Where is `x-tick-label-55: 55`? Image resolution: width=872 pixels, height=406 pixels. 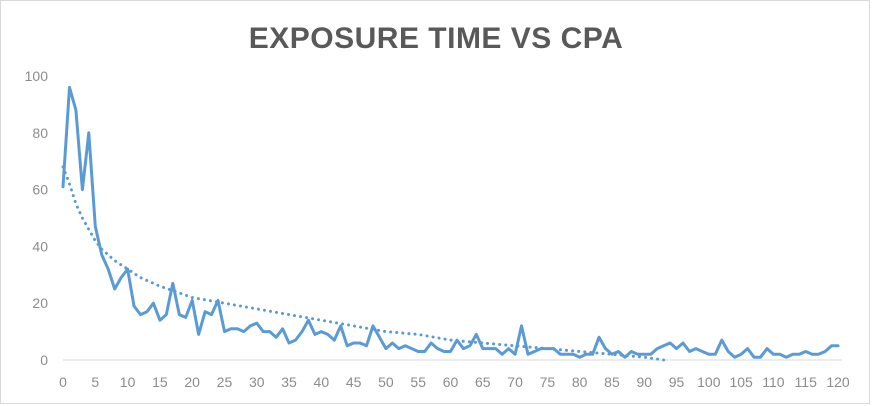 x-tick-label-55: 55 is located at coordinates (418, 382).